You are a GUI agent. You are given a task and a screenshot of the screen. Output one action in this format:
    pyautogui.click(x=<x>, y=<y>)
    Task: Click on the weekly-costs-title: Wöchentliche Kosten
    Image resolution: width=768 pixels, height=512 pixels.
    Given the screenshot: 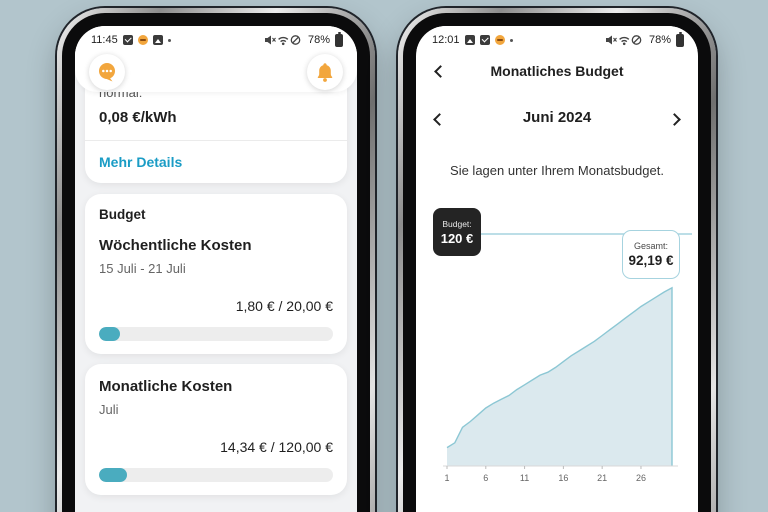 What is the action you would take?
    pyautogui.click(x=175, y=245)
    